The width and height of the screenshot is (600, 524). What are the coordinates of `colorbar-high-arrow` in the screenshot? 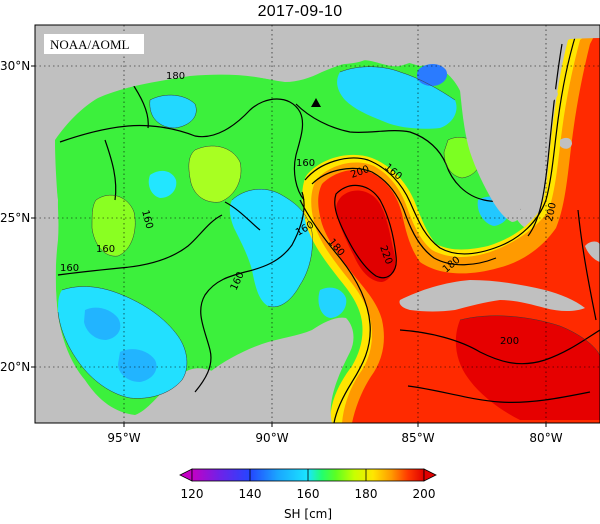 It's located at (430, 475).